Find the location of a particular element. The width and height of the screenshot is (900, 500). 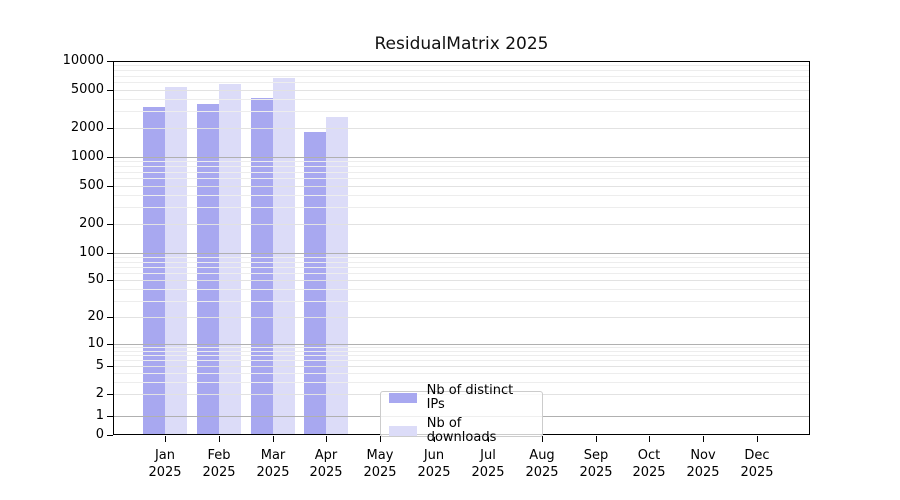

y-tick-label: 10000 is located at coordinates (83, 60).